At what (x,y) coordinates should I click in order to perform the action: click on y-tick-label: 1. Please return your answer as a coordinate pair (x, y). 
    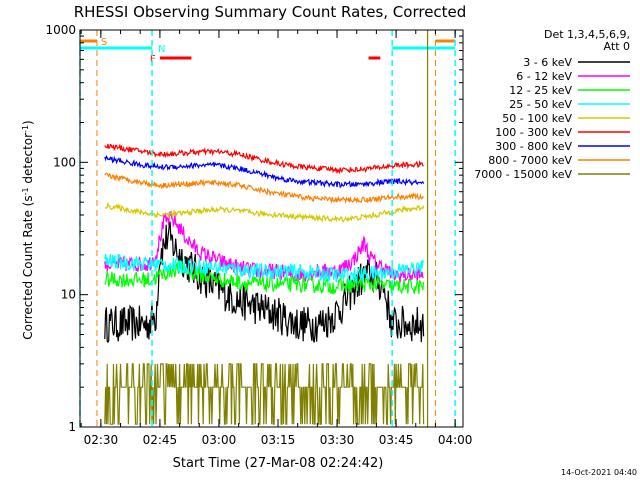
    Looking at the image, I should click on (72, 427).